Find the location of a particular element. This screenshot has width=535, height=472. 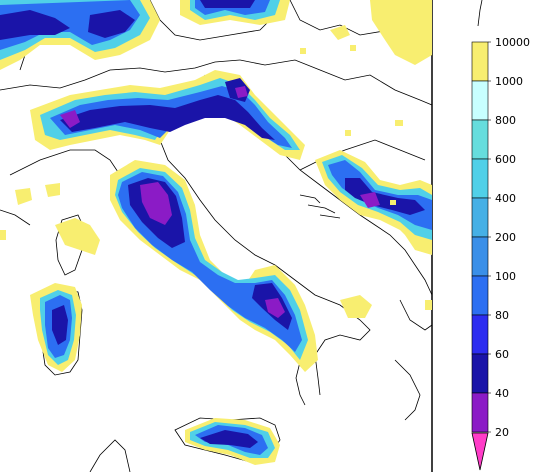

legend-arrow-top is located at coordinates (480, 13).